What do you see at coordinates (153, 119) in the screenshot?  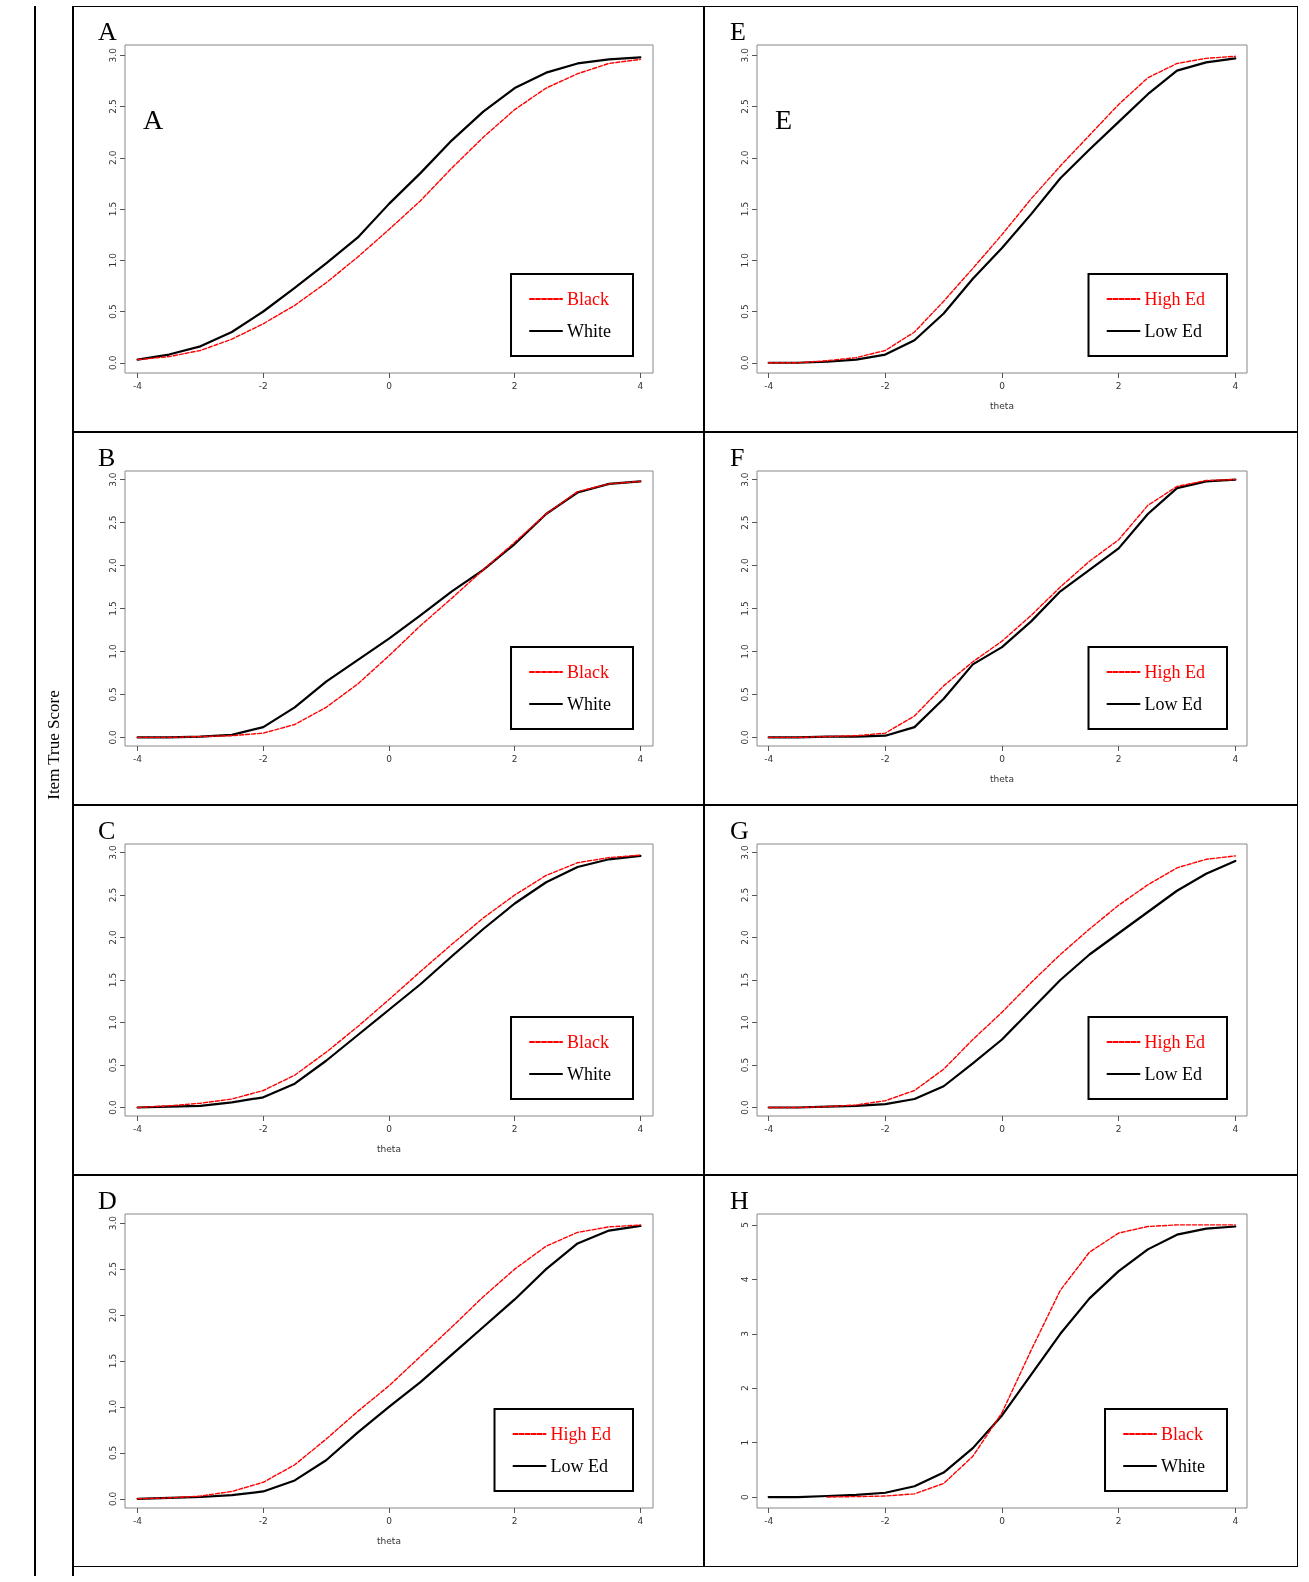 I see `annotation: A` at bounding box center [153, 119].